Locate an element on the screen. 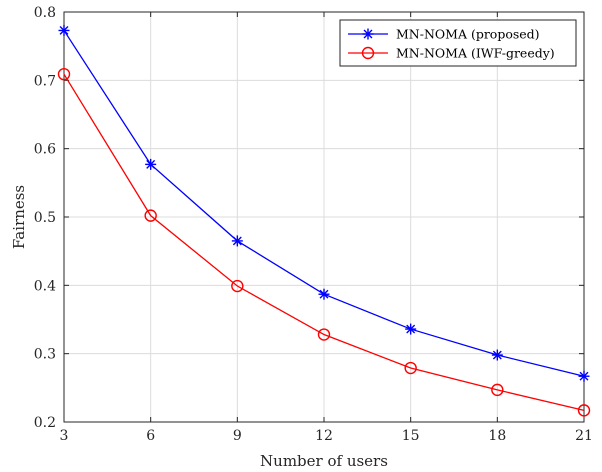  x-tick-label: 9 is located at coordinates (237, 436).